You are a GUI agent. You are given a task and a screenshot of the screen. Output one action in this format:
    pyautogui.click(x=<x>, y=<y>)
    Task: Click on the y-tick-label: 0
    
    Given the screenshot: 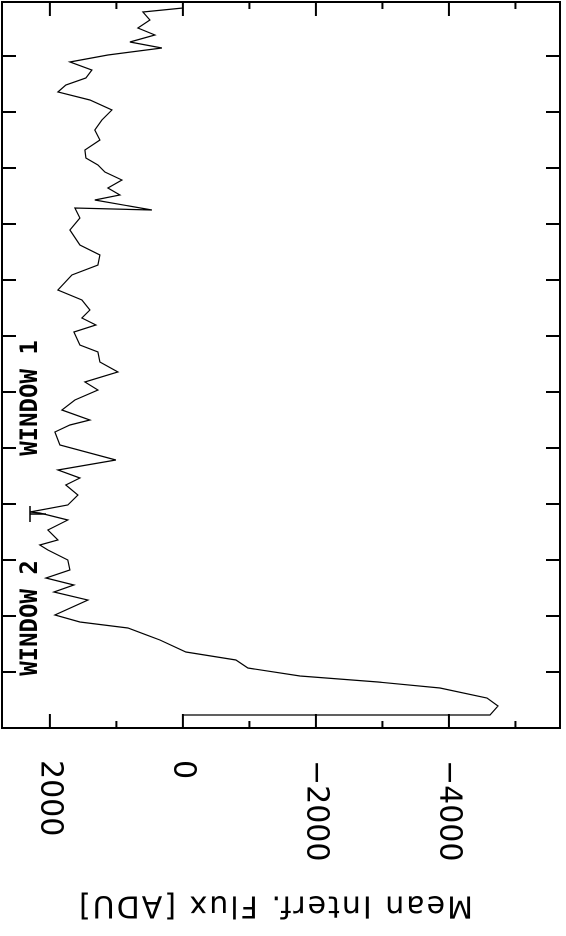 What is the action you would take?
    pyautogui.click(x=183, y=769)
    